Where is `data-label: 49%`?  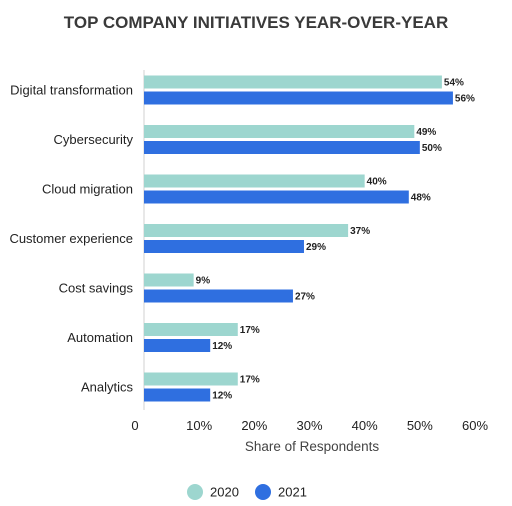 data-label: 49% is located at coordinates (426, 132).